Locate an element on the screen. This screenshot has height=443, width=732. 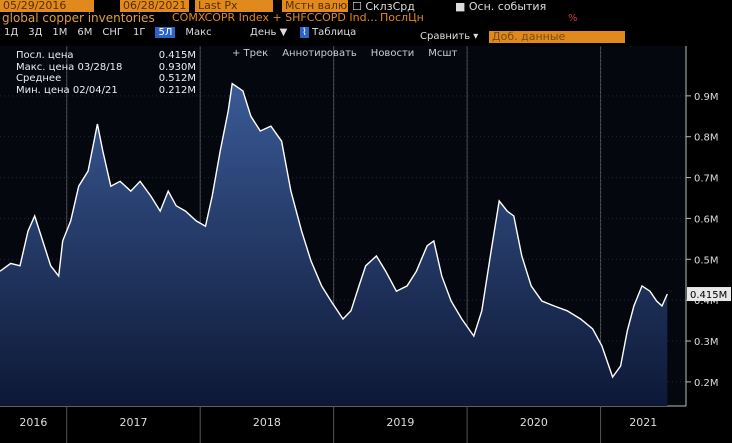
period-button: 3Д is located at coordinates (35, 32).